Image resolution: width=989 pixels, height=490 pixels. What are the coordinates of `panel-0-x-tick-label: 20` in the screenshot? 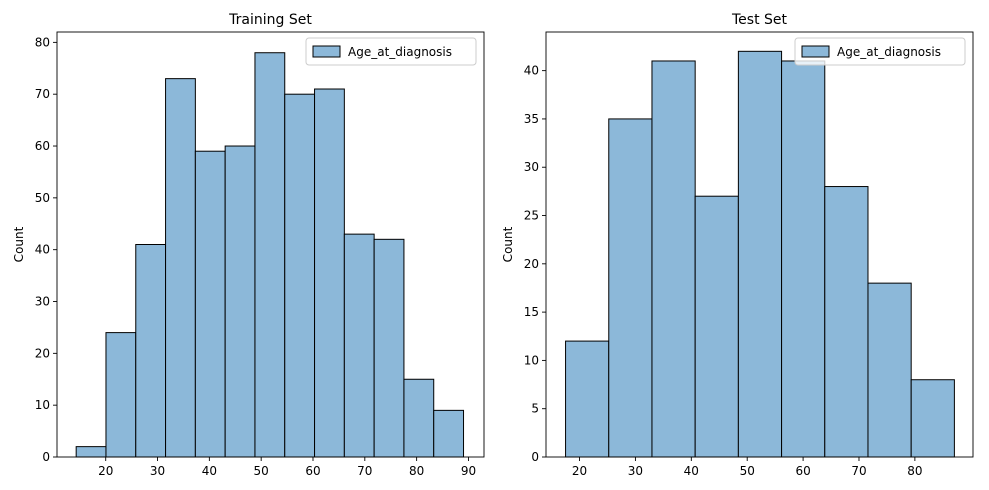 It's located at (105, 471).